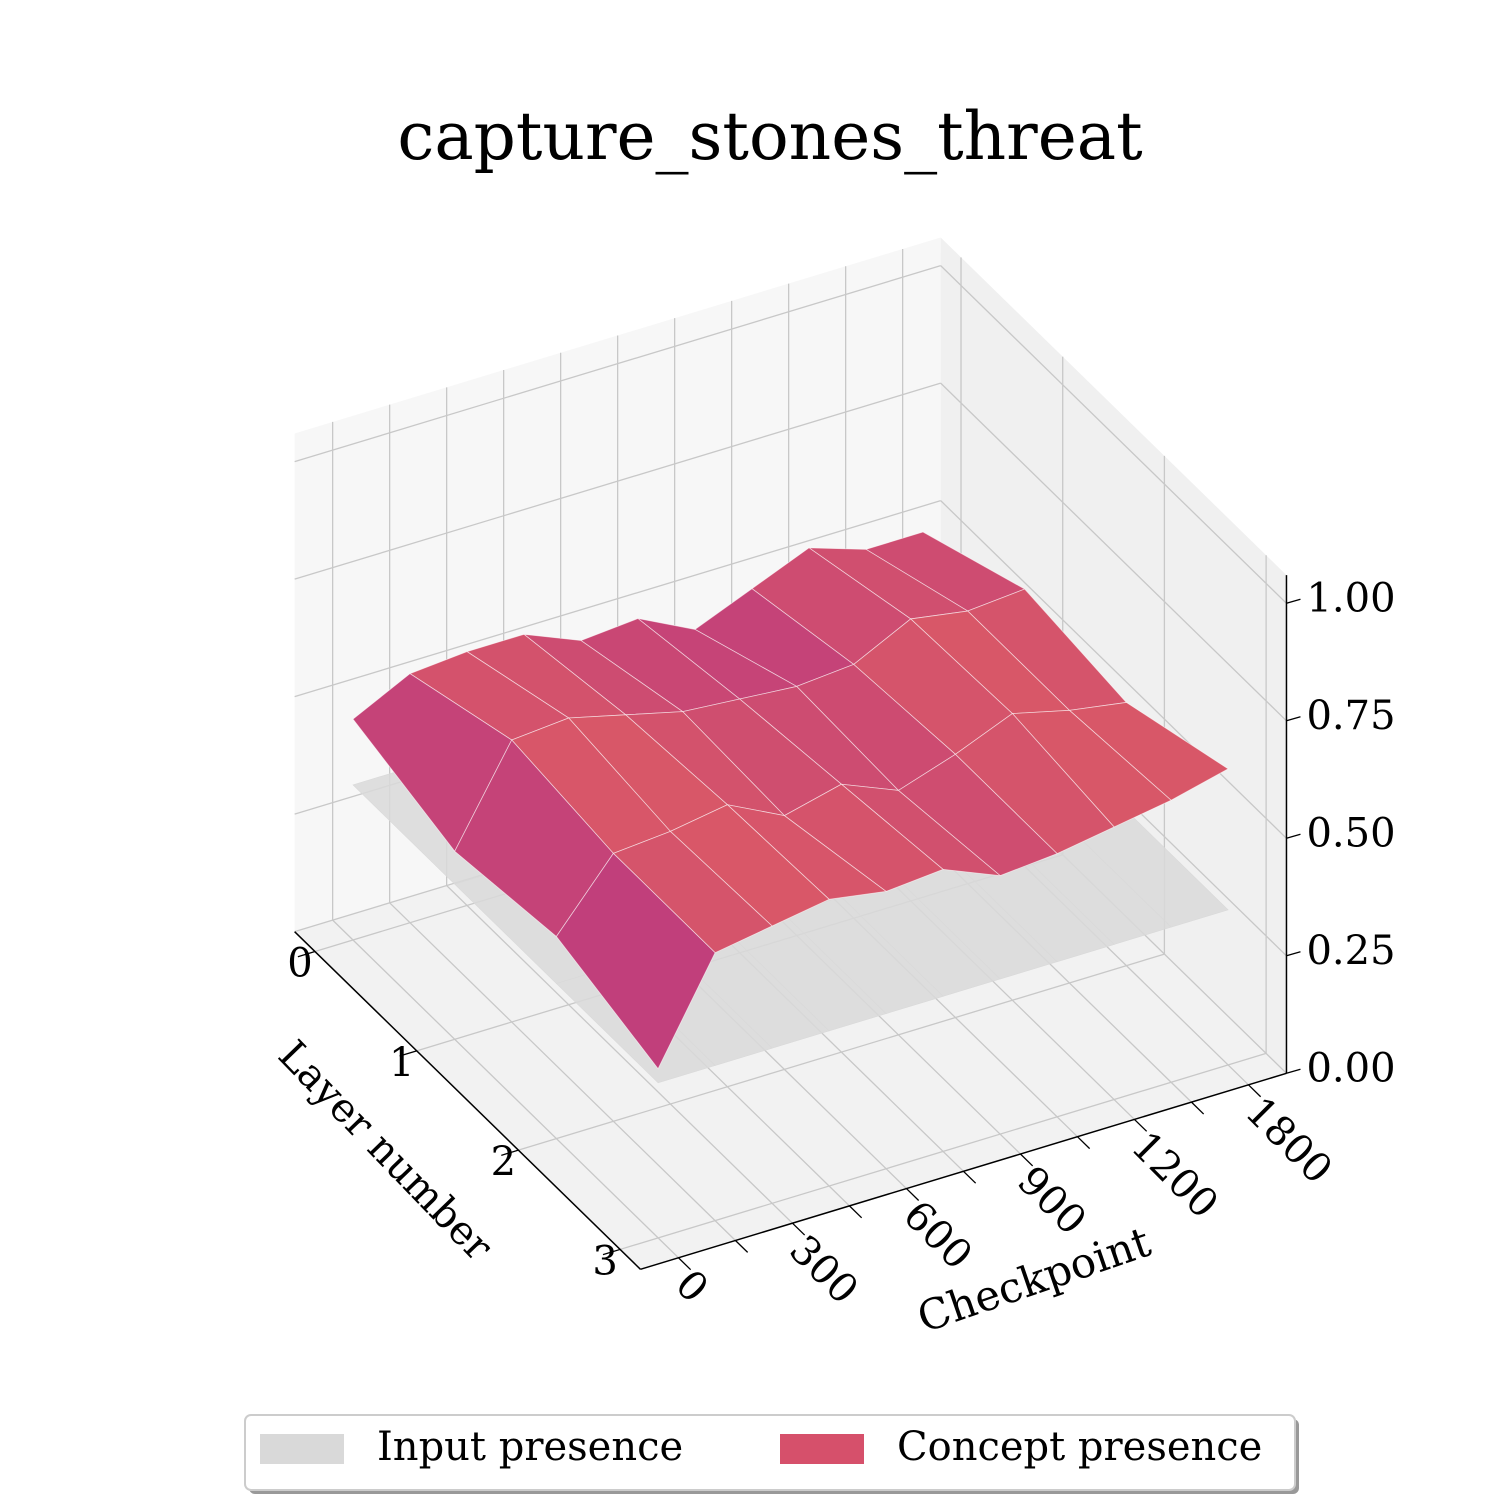 The width and height of the screenshot is (1500, 1500). Describe the element at coordinates (635, 961) in the screenshot. I see `surface-face` at that location.